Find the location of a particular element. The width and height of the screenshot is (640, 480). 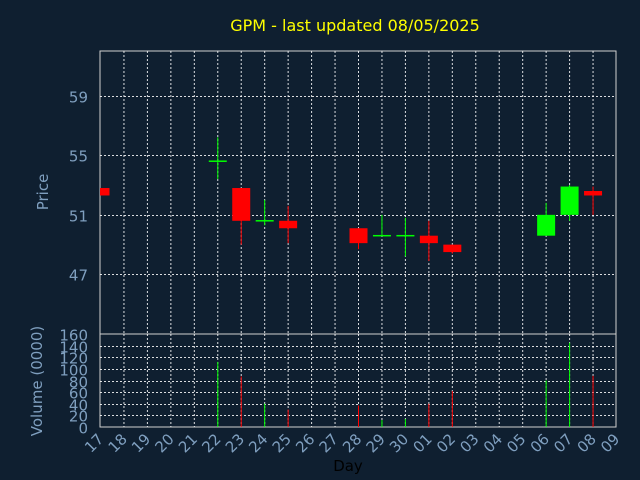

volume-tick-label: 100 is located at coordinates (73, 371).